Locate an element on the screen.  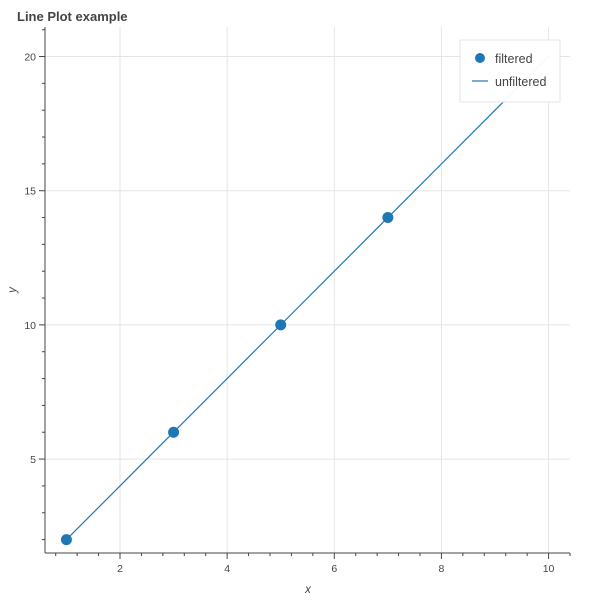
x-tick-label: 6 is located at coordinates (334, 569).